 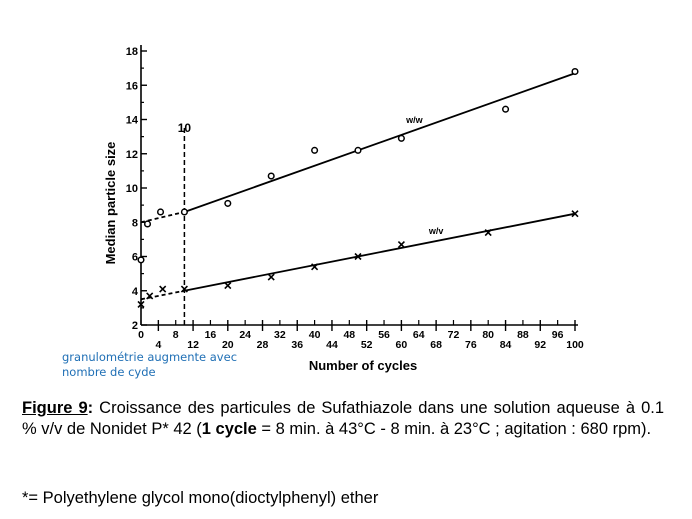 What do you see at coordinates (506, 345) in the screenshot?
I see `x-tick-label: 84` at bounding box center [506, 345].